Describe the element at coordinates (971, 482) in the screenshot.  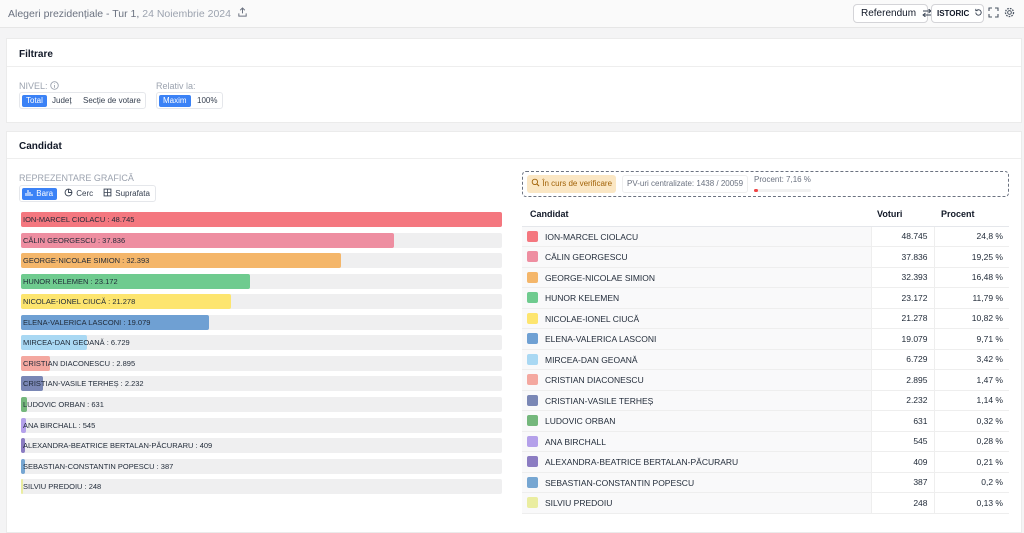
I see `percent-cell: 0,2 %` at that location.